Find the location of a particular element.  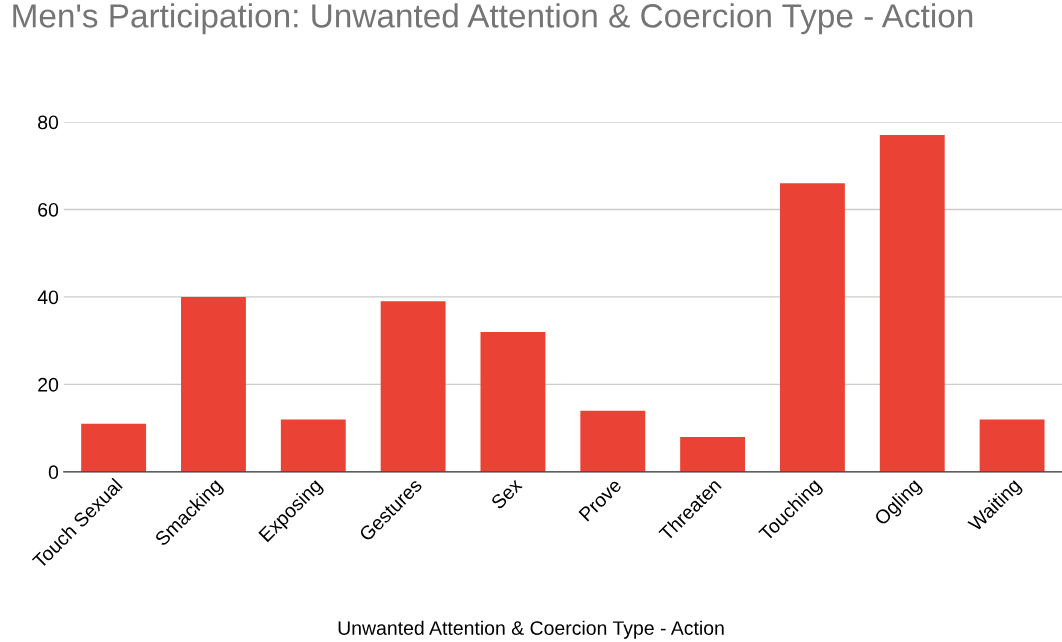

y-tick-label: 0 is located at coordinates (53, 472).